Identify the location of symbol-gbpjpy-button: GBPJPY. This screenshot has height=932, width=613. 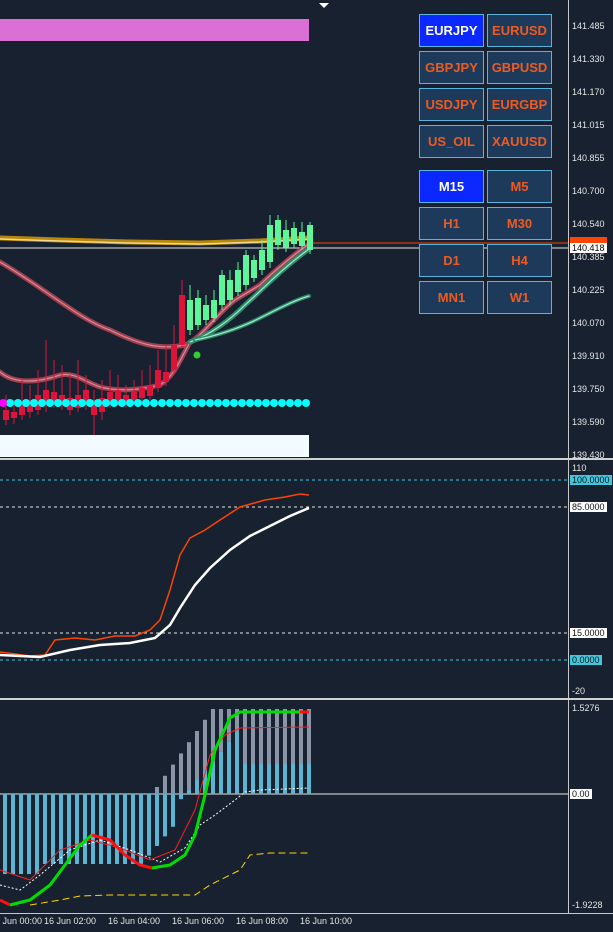
(451, 67).